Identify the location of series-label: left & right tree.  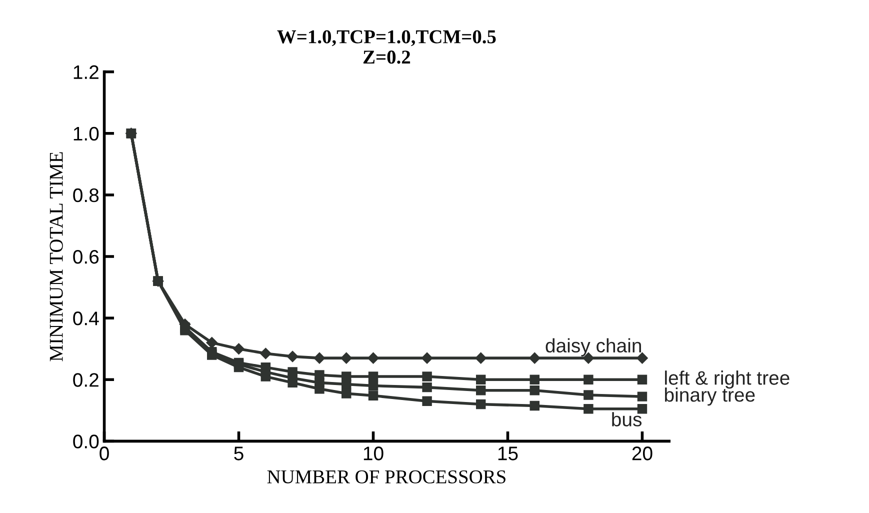
(727, 379).